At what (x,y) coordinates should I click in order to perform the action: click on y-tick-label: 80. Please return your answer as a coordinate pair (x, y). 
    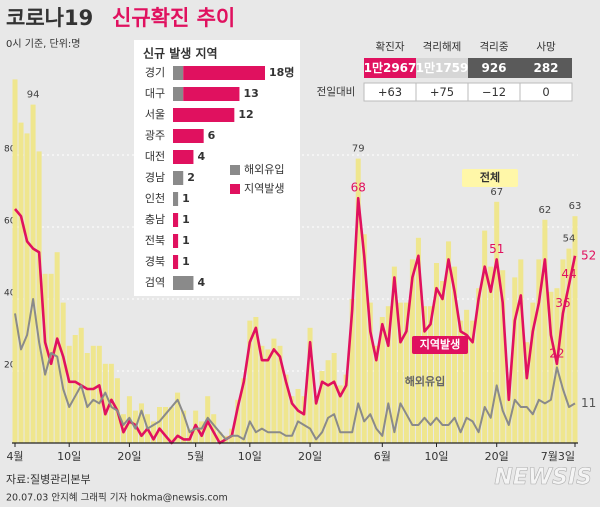
    Looking at the image, I should click on (10, 150).